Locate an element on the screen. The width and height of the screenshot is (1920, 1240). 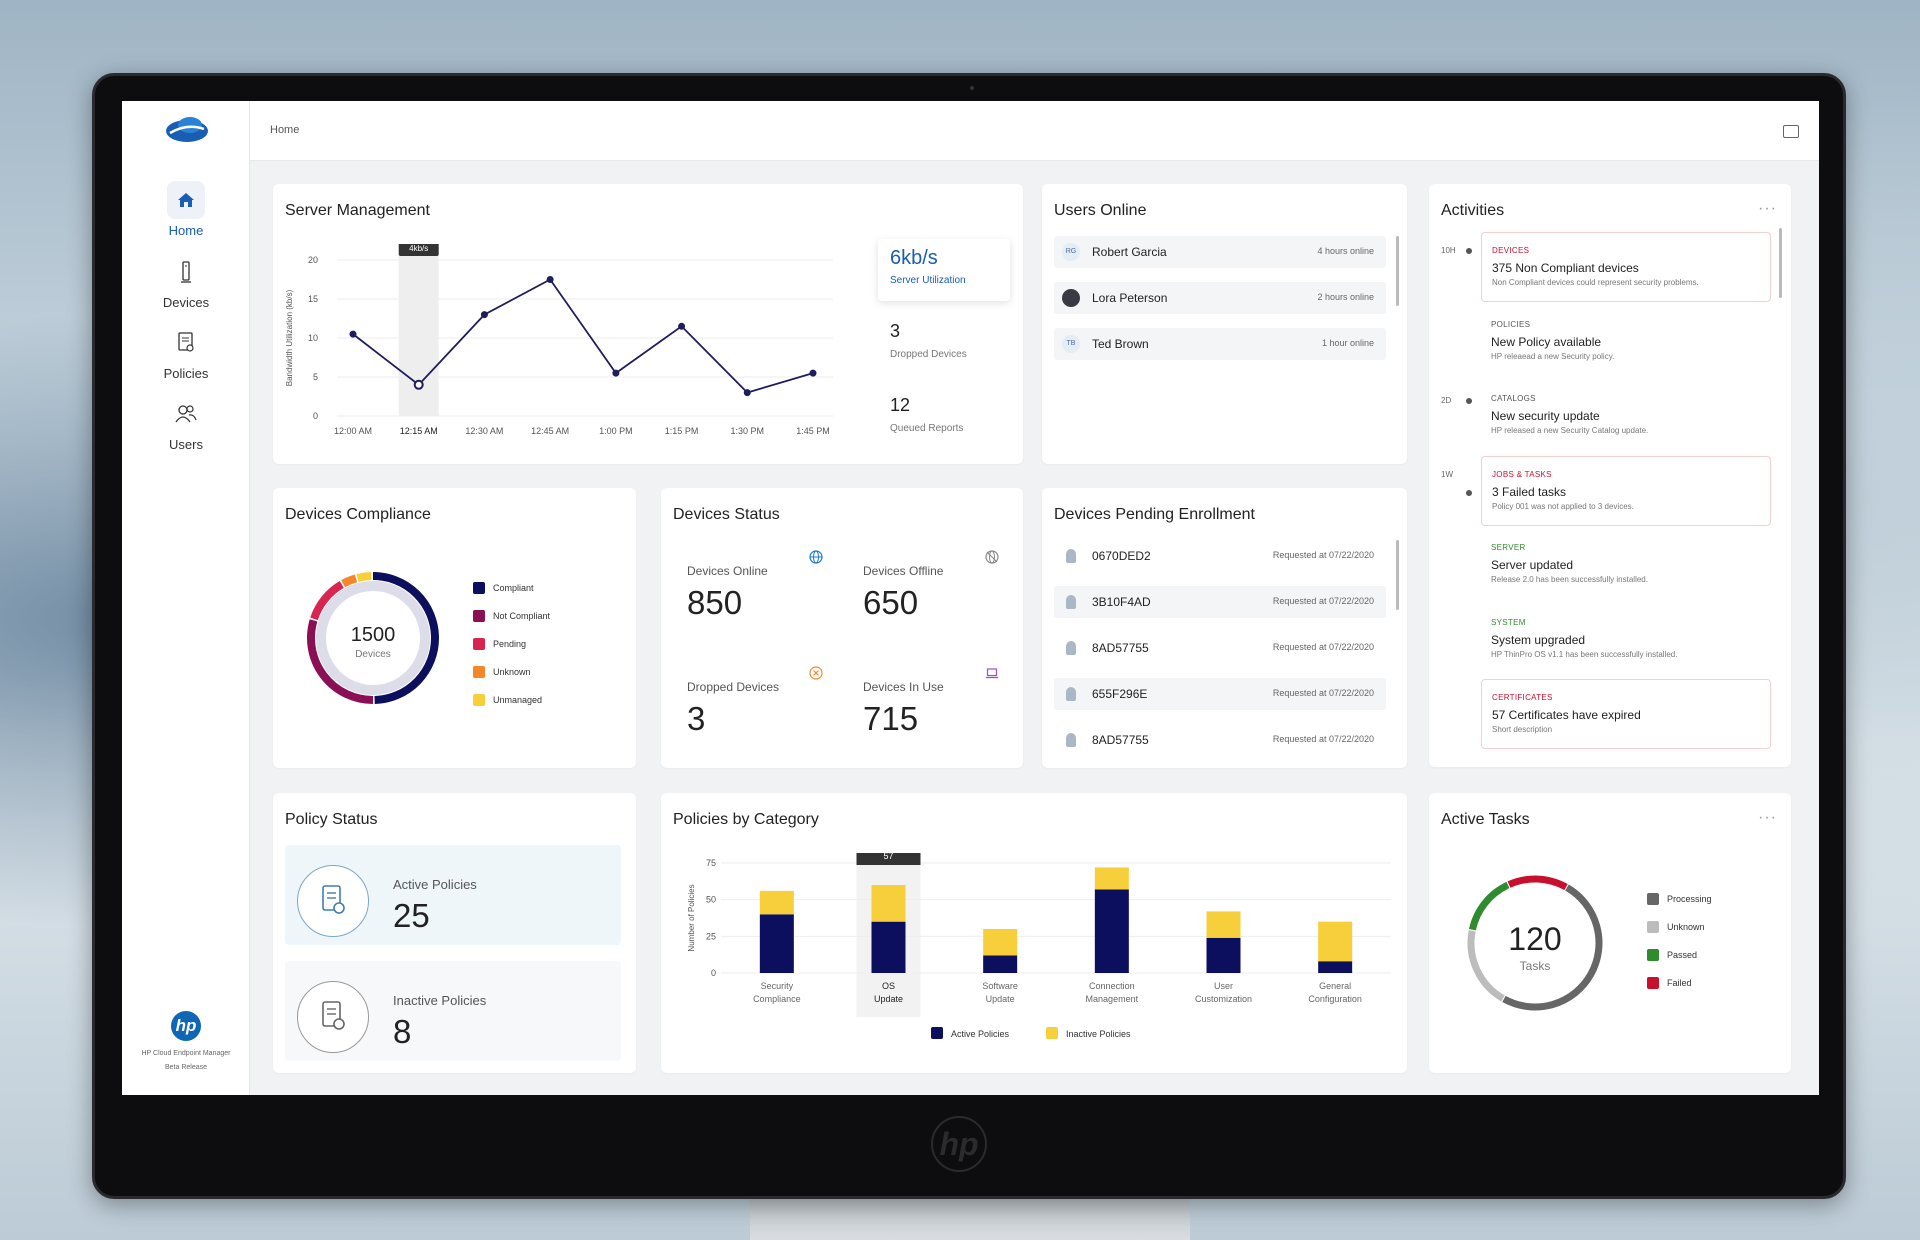
compliance-title: Devices Compliance is located at coordinates (358, 514).